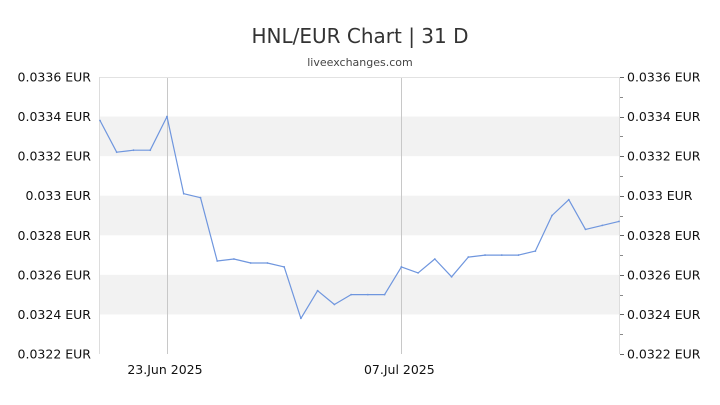 Image resolution: width=720 pixels, height=405 pixels. Describe the element at coordinates (360, 62) in the screenshot. I see `chart-subtitle: liveexchanges.com` at that location.